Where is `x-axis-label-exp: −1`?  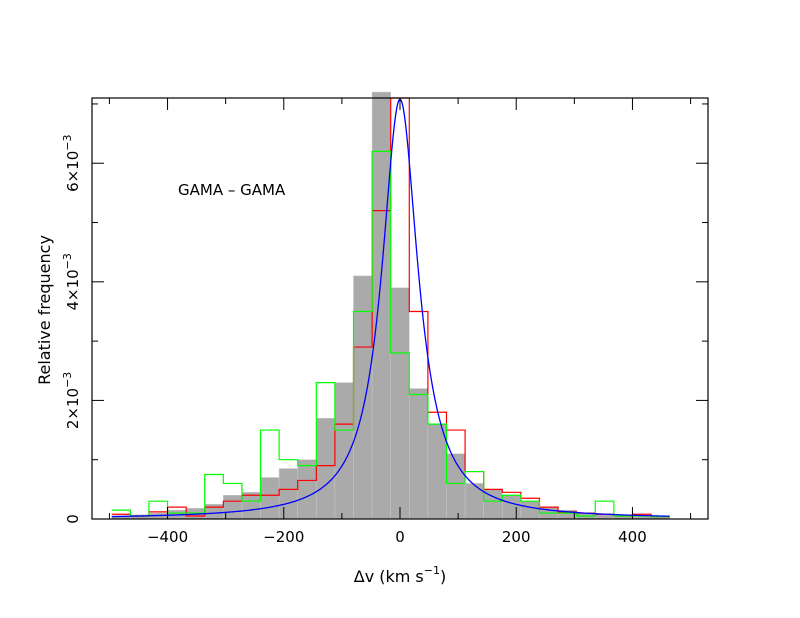
x-axis-label-exp: −1 is located at coordinates (432, 570).